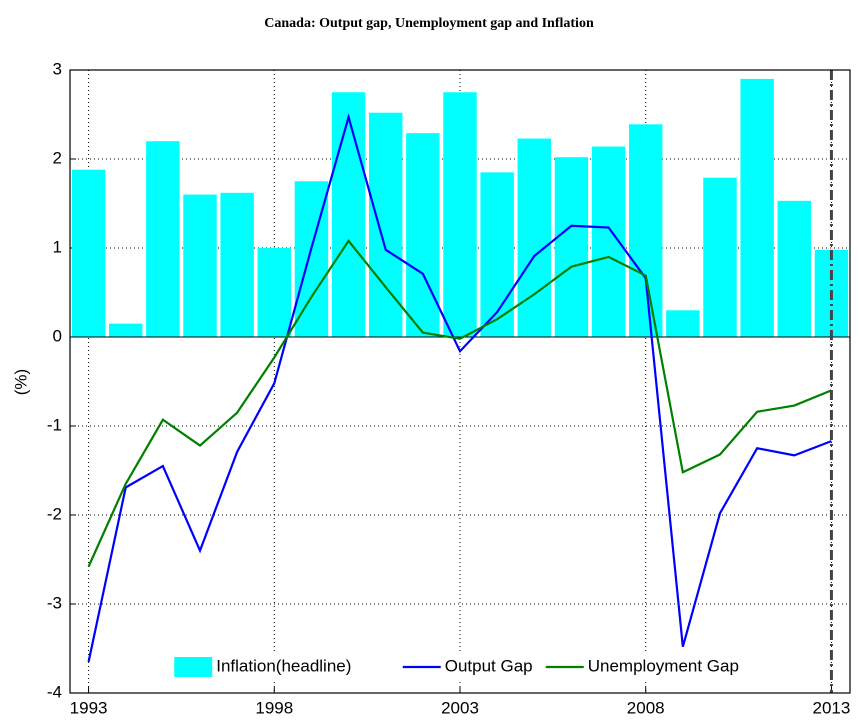  I want to click on x-tick-label: 2008, so click(646, 707).